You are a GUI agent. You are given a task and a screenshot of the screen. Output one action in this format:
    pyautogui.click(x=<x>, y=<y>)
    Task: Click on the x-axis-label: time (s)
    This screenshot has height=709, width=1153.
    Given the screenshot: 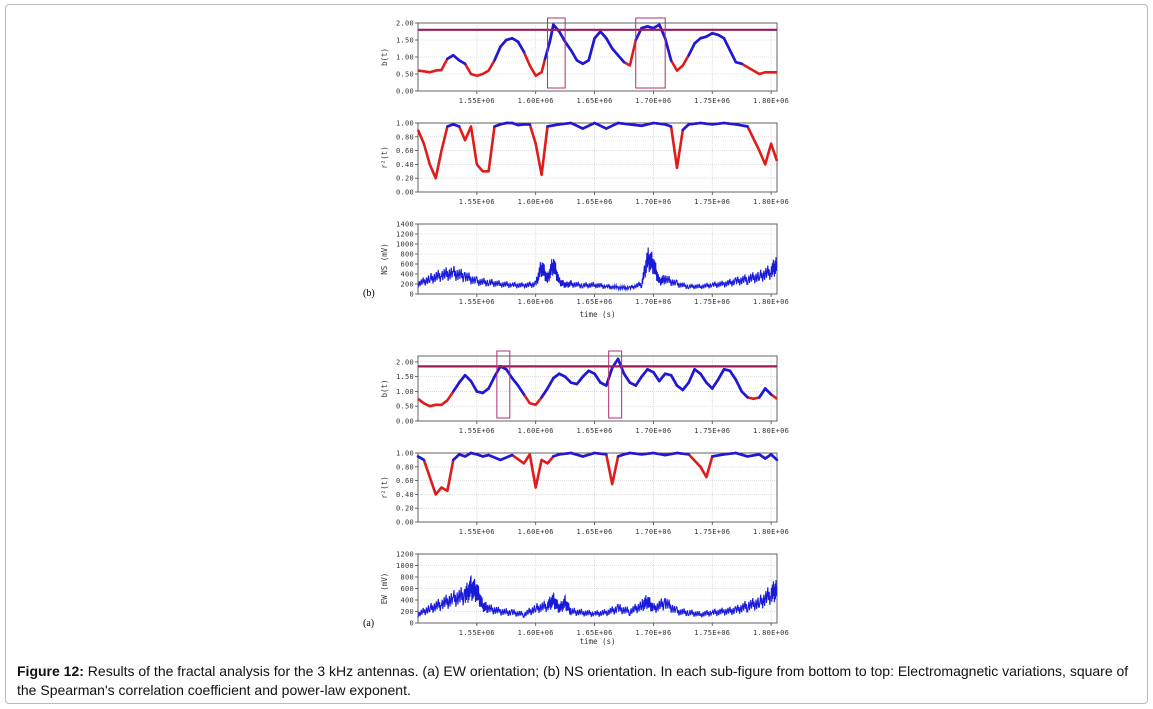 What is the action you would take?
    pyautogui.click(x=597, y=641)
    